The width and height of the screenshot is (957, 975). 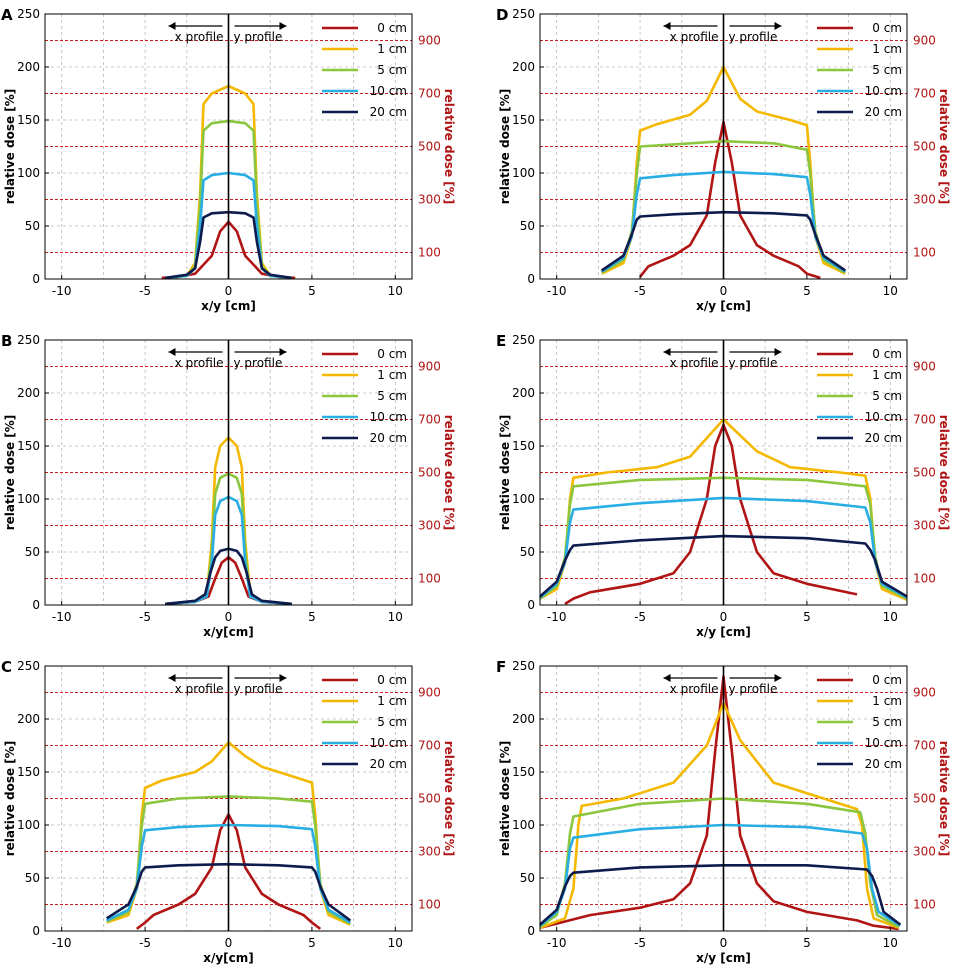 I want to click on series-line-5cm, so click(x=719, y=862).